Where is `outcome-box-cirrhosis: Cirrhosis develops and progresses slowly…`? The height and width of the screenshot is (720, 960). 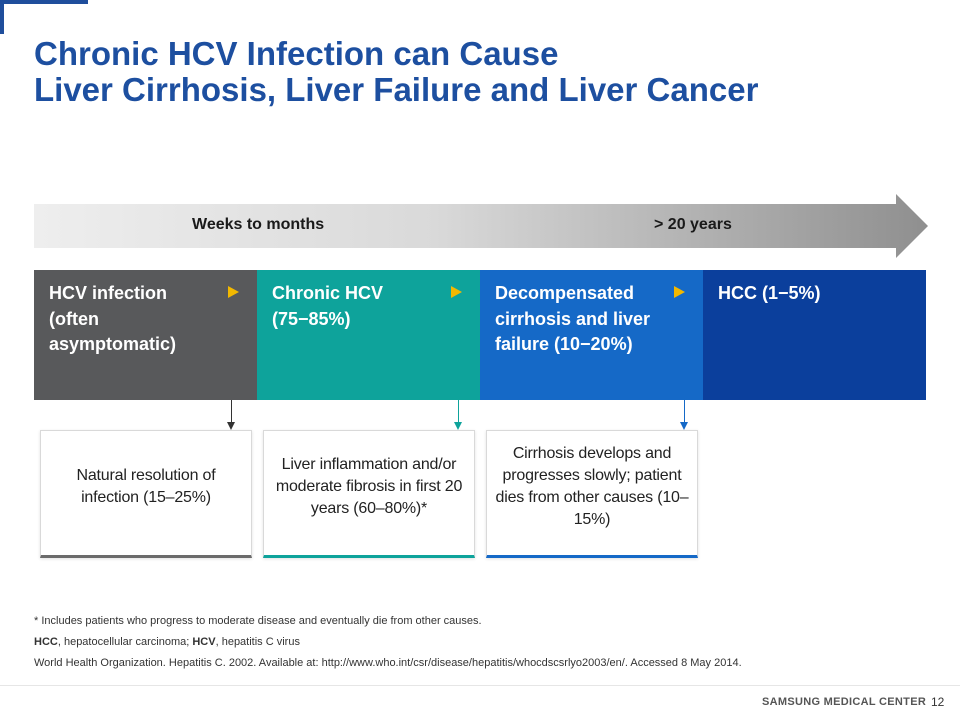
outcome-box-cirrhosis: Cirrhosis develops and progresses slowly… is located at coordinates (592, 494).